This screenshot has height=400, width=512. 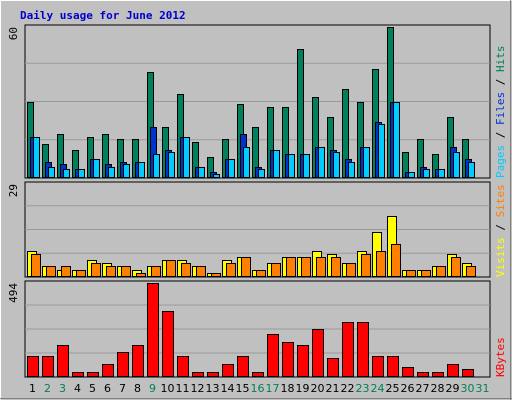 I want to click on panel-hits-ymax-label: 60, so click(x=13, y=33).